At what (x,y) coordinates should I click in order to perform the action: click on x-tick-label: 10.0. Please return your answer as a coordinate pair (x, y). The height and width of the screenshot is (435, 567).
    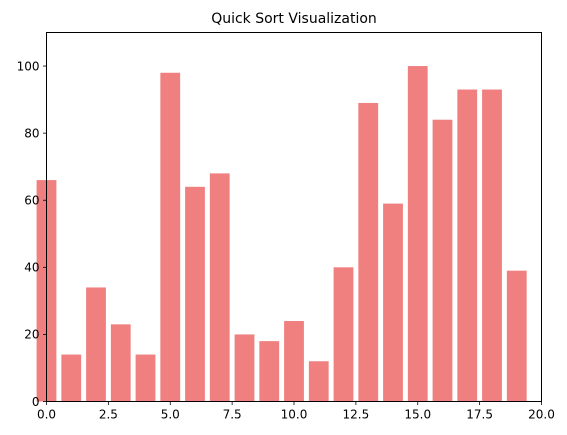
    Looking at the image, I should click on (294, 415).